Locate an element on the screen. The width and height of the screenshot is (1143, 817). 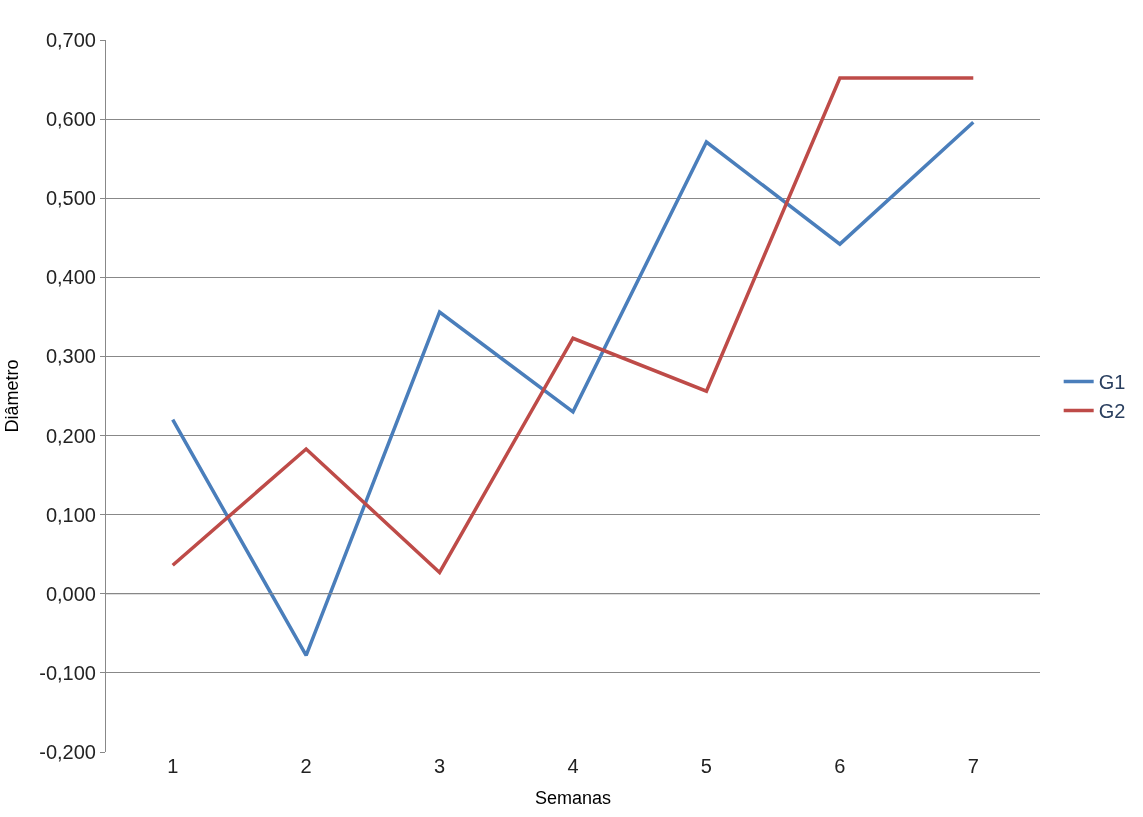
y-axis-title: Diâmetro is located at coordinates (12, 396).